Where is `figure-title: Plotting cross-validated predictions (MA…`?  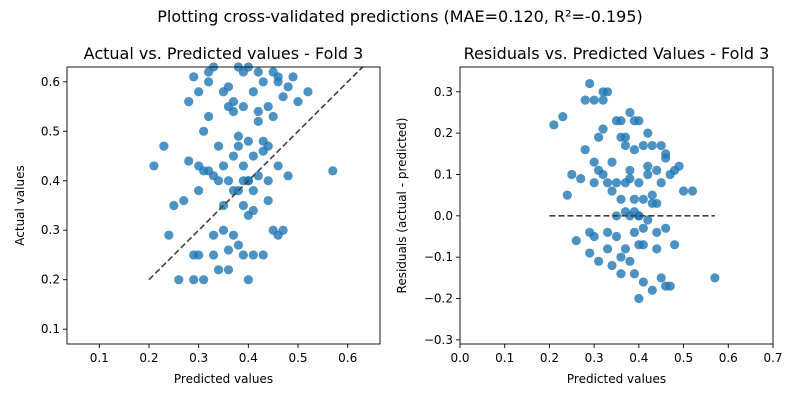 figure-title: Plotting cross-validated predictions (MA… is located at coordinates (400, 16).